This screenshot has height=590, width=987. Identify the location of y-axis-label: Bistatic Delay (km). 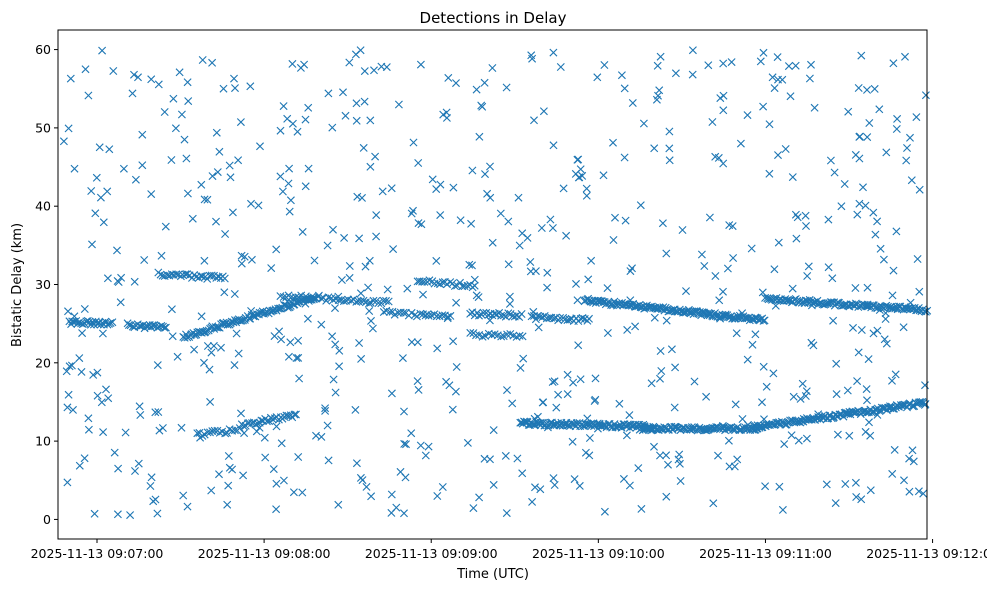
(17, 285).